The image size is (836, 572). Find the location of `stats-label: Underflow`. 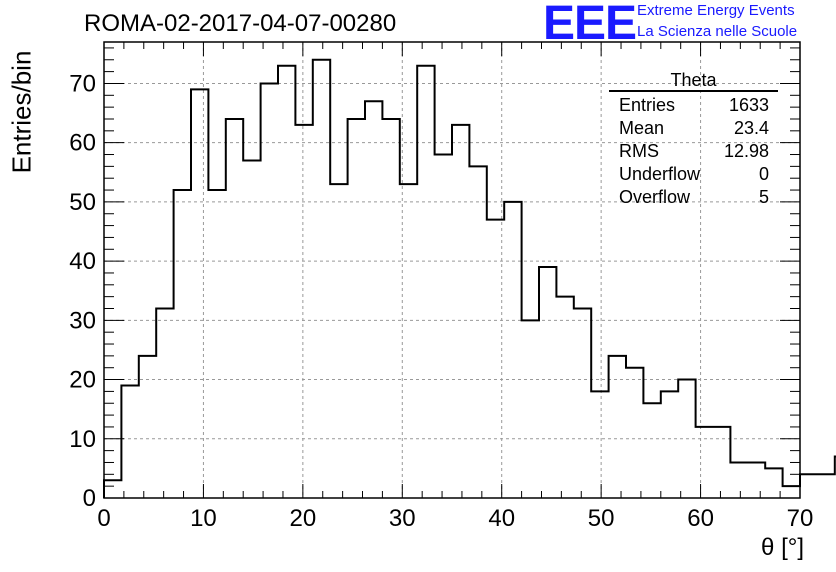

stats-label: Underflow is located at coordinates (660, 174).